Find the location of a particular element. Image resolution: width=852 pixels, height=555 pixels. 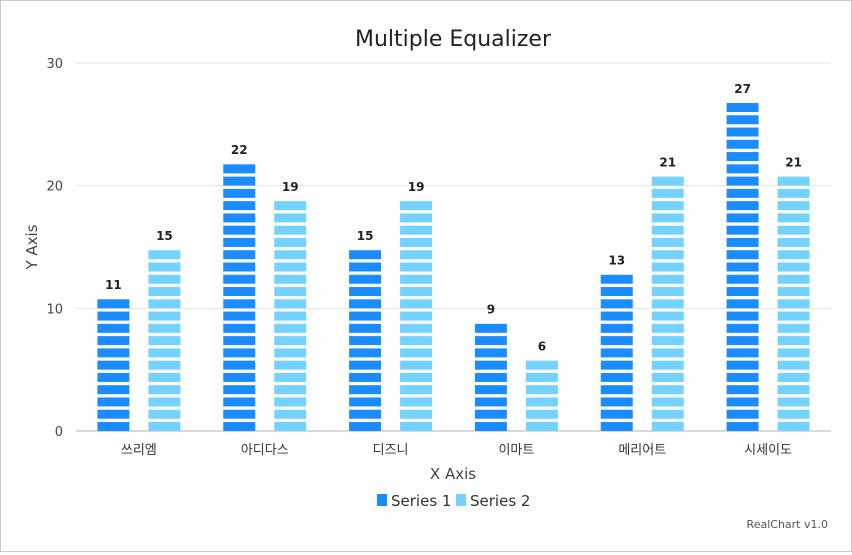

chart-title: Multiple Equalizer is located at coordinates (453, 39).